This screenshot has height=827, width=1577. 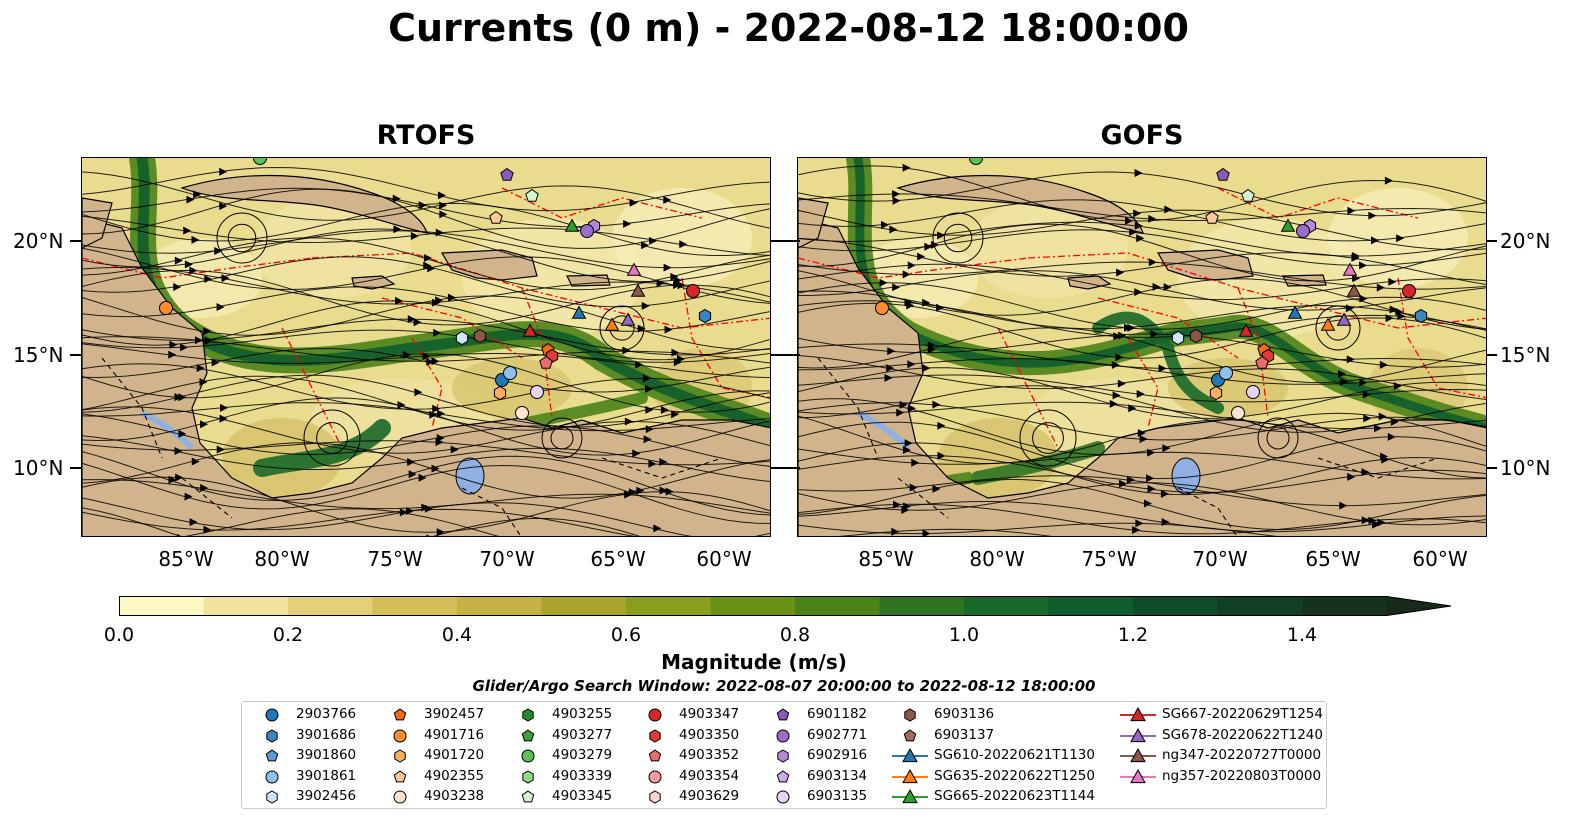 What do you see at coordinates (373, 282) in the screenshot?
I see `land-mass` at bounding box center [373, 282].